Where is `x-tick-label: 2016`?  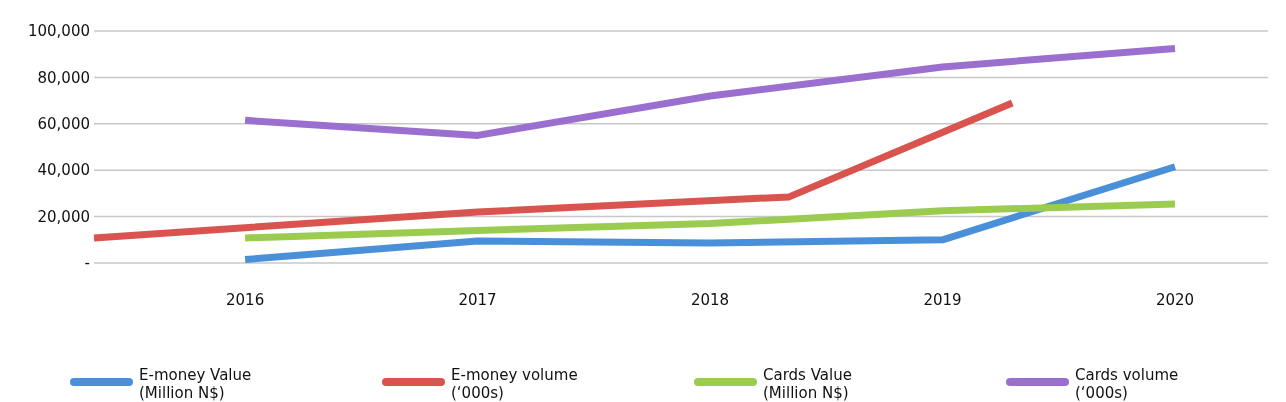 x-tick-label: 2016 is located at coordinates (245, 300).